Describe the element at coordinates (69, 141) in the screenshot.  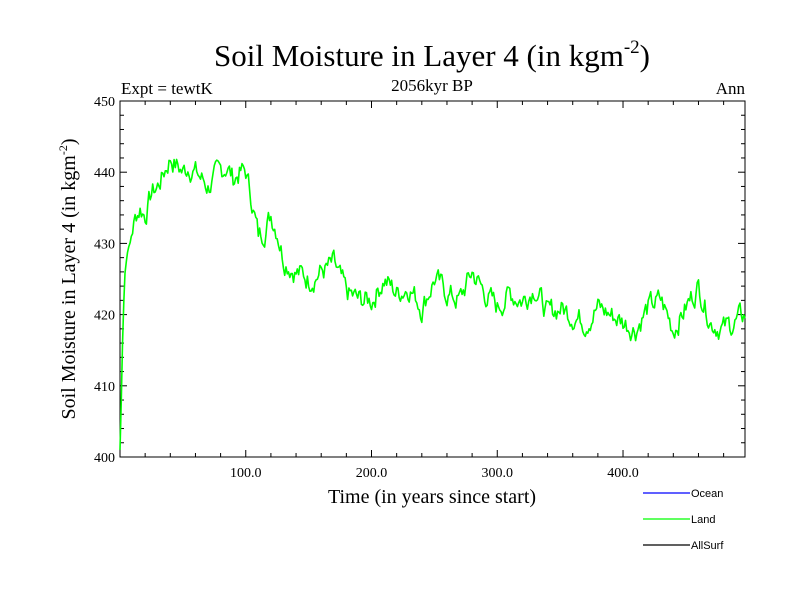
I see `y-axis-label-close: )` at that location.